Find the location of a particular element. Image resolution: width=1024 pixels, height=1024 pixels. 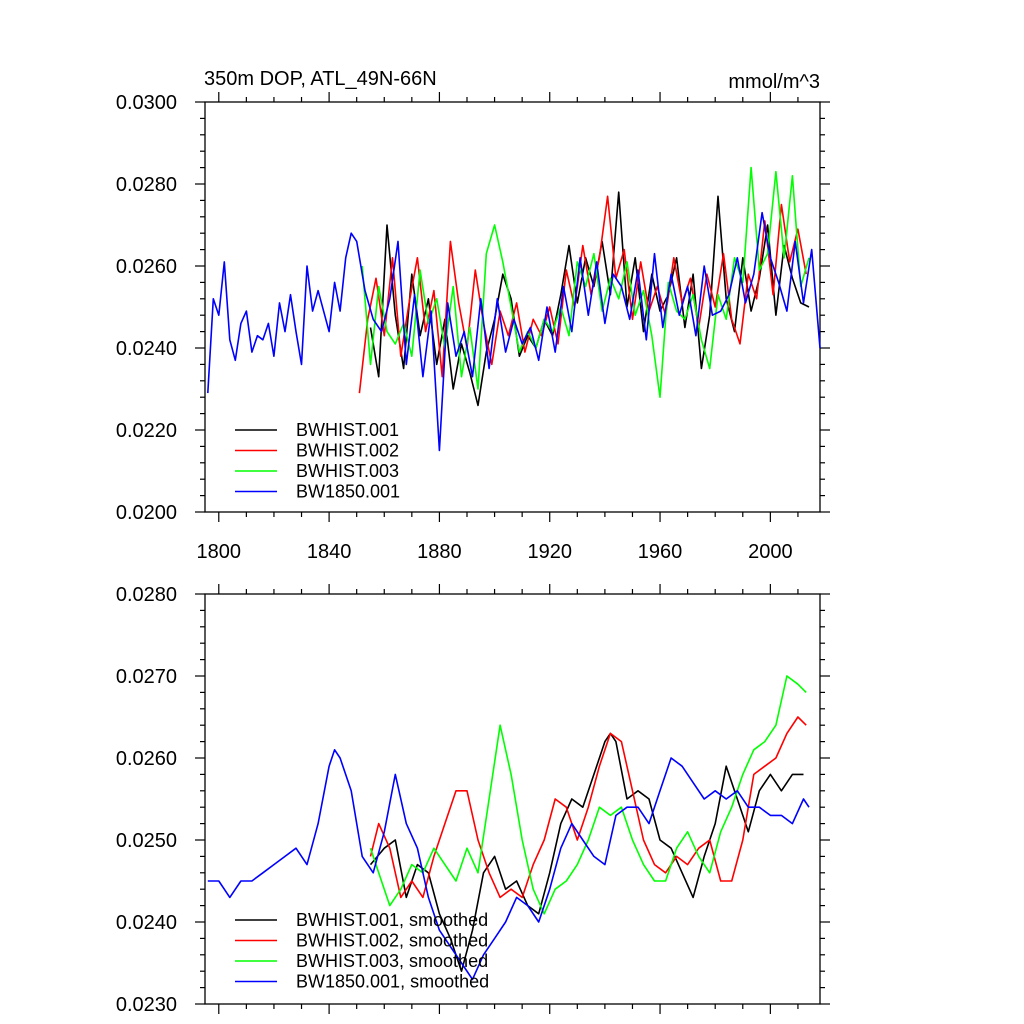

legend-label: BWHIST.003 is located at coordinates (347, 471).